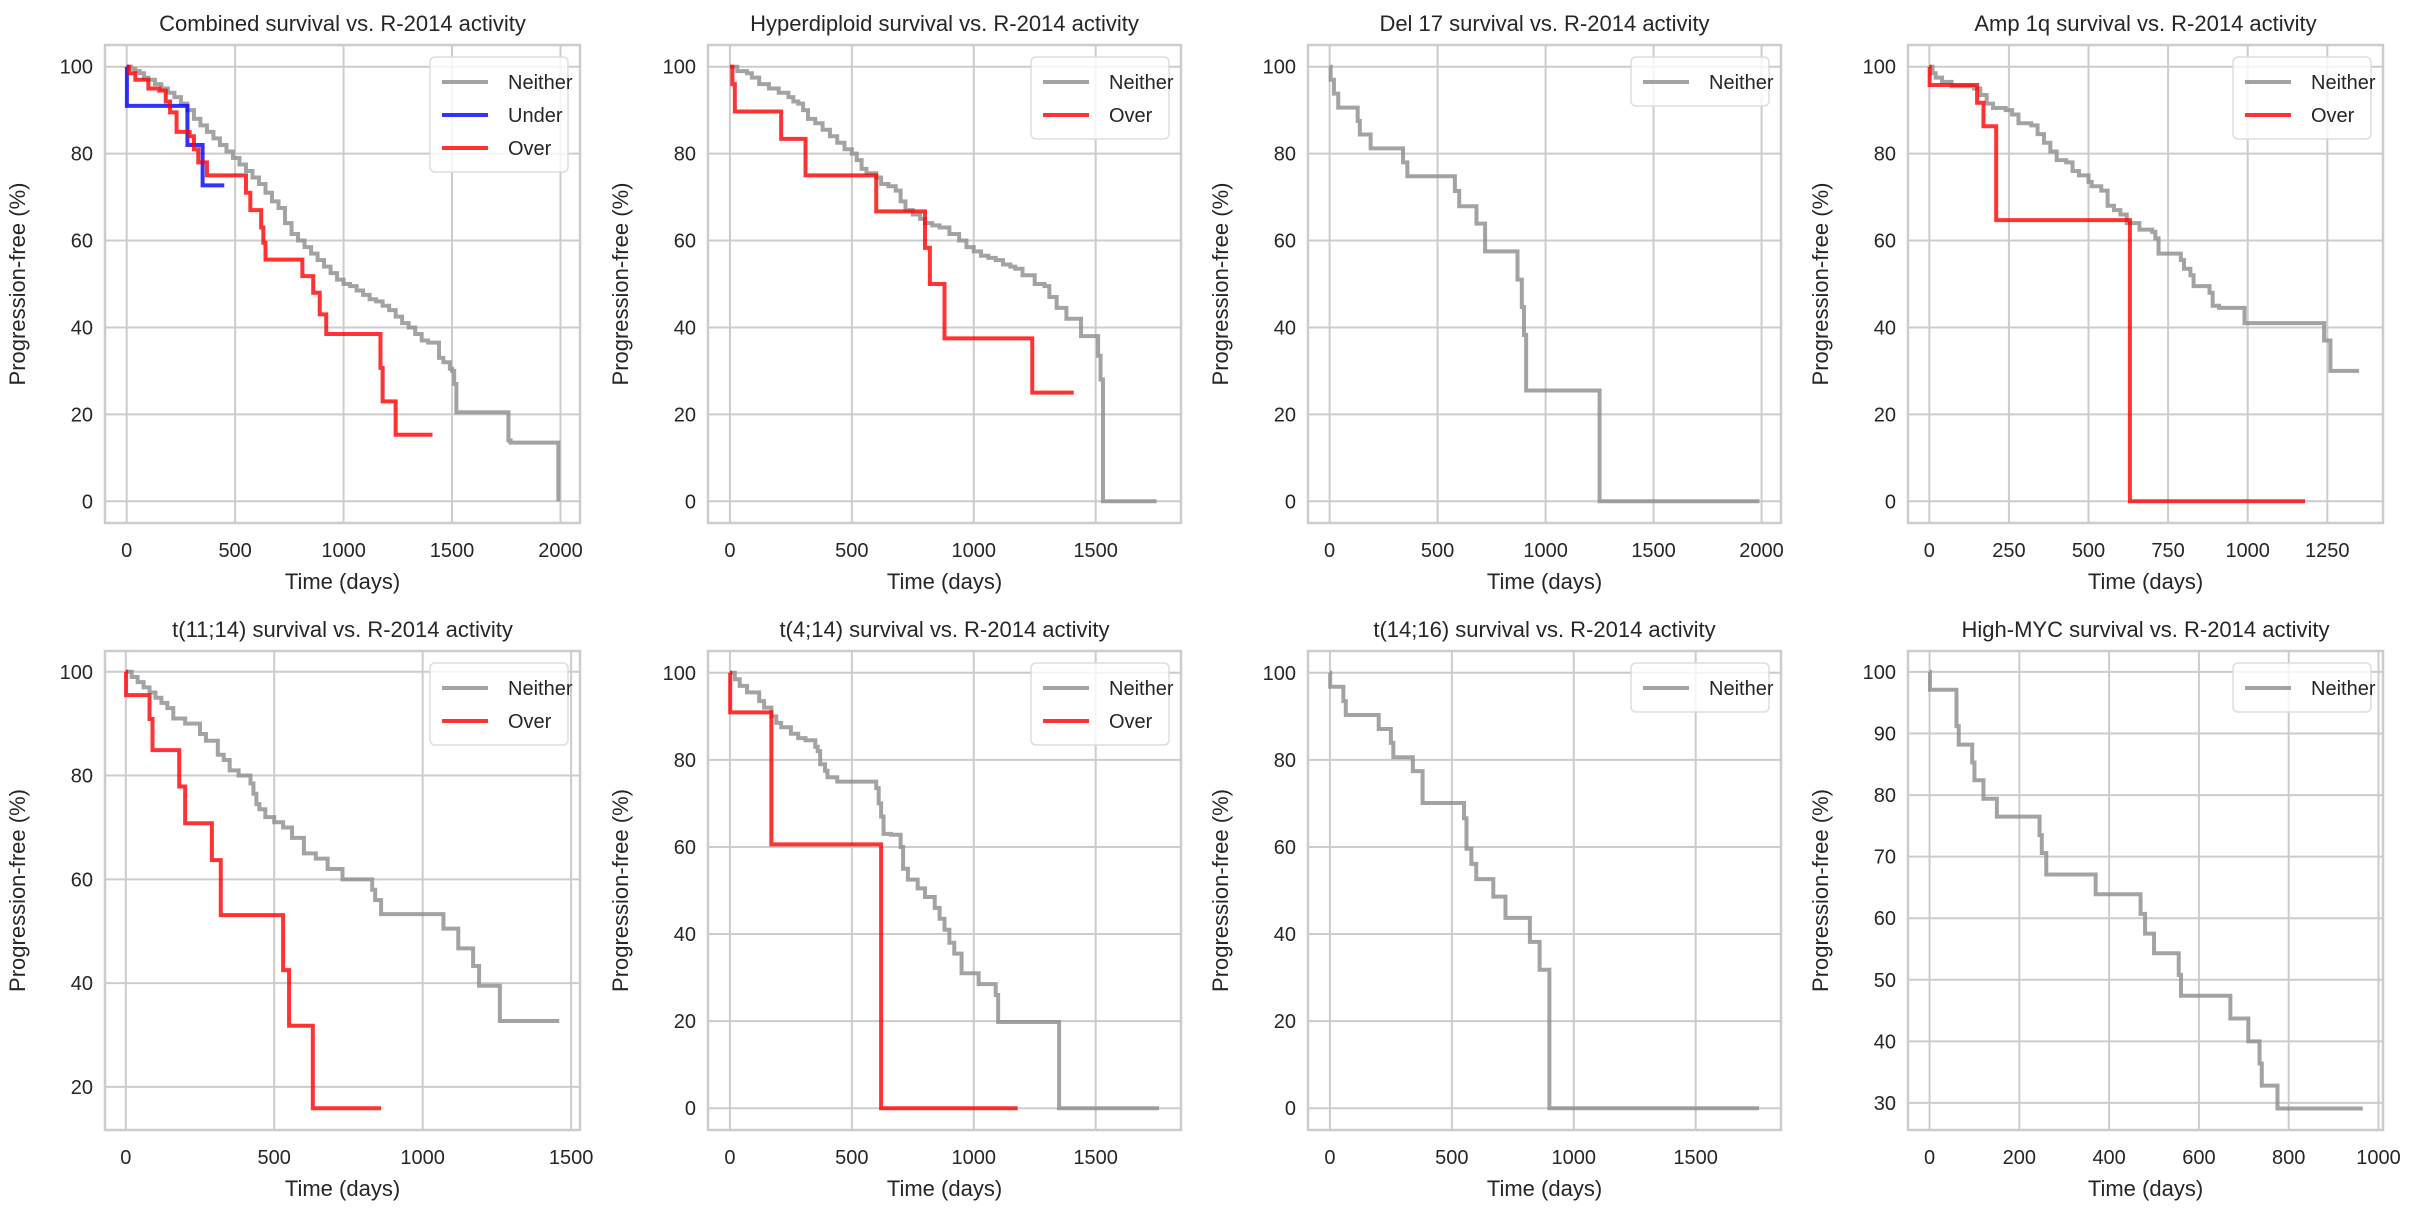 The width and height of the screenshot is (2418, 1218). Describe the element at coordinates (174, 126) in the screenshot. I see `series-under-line` at that location.